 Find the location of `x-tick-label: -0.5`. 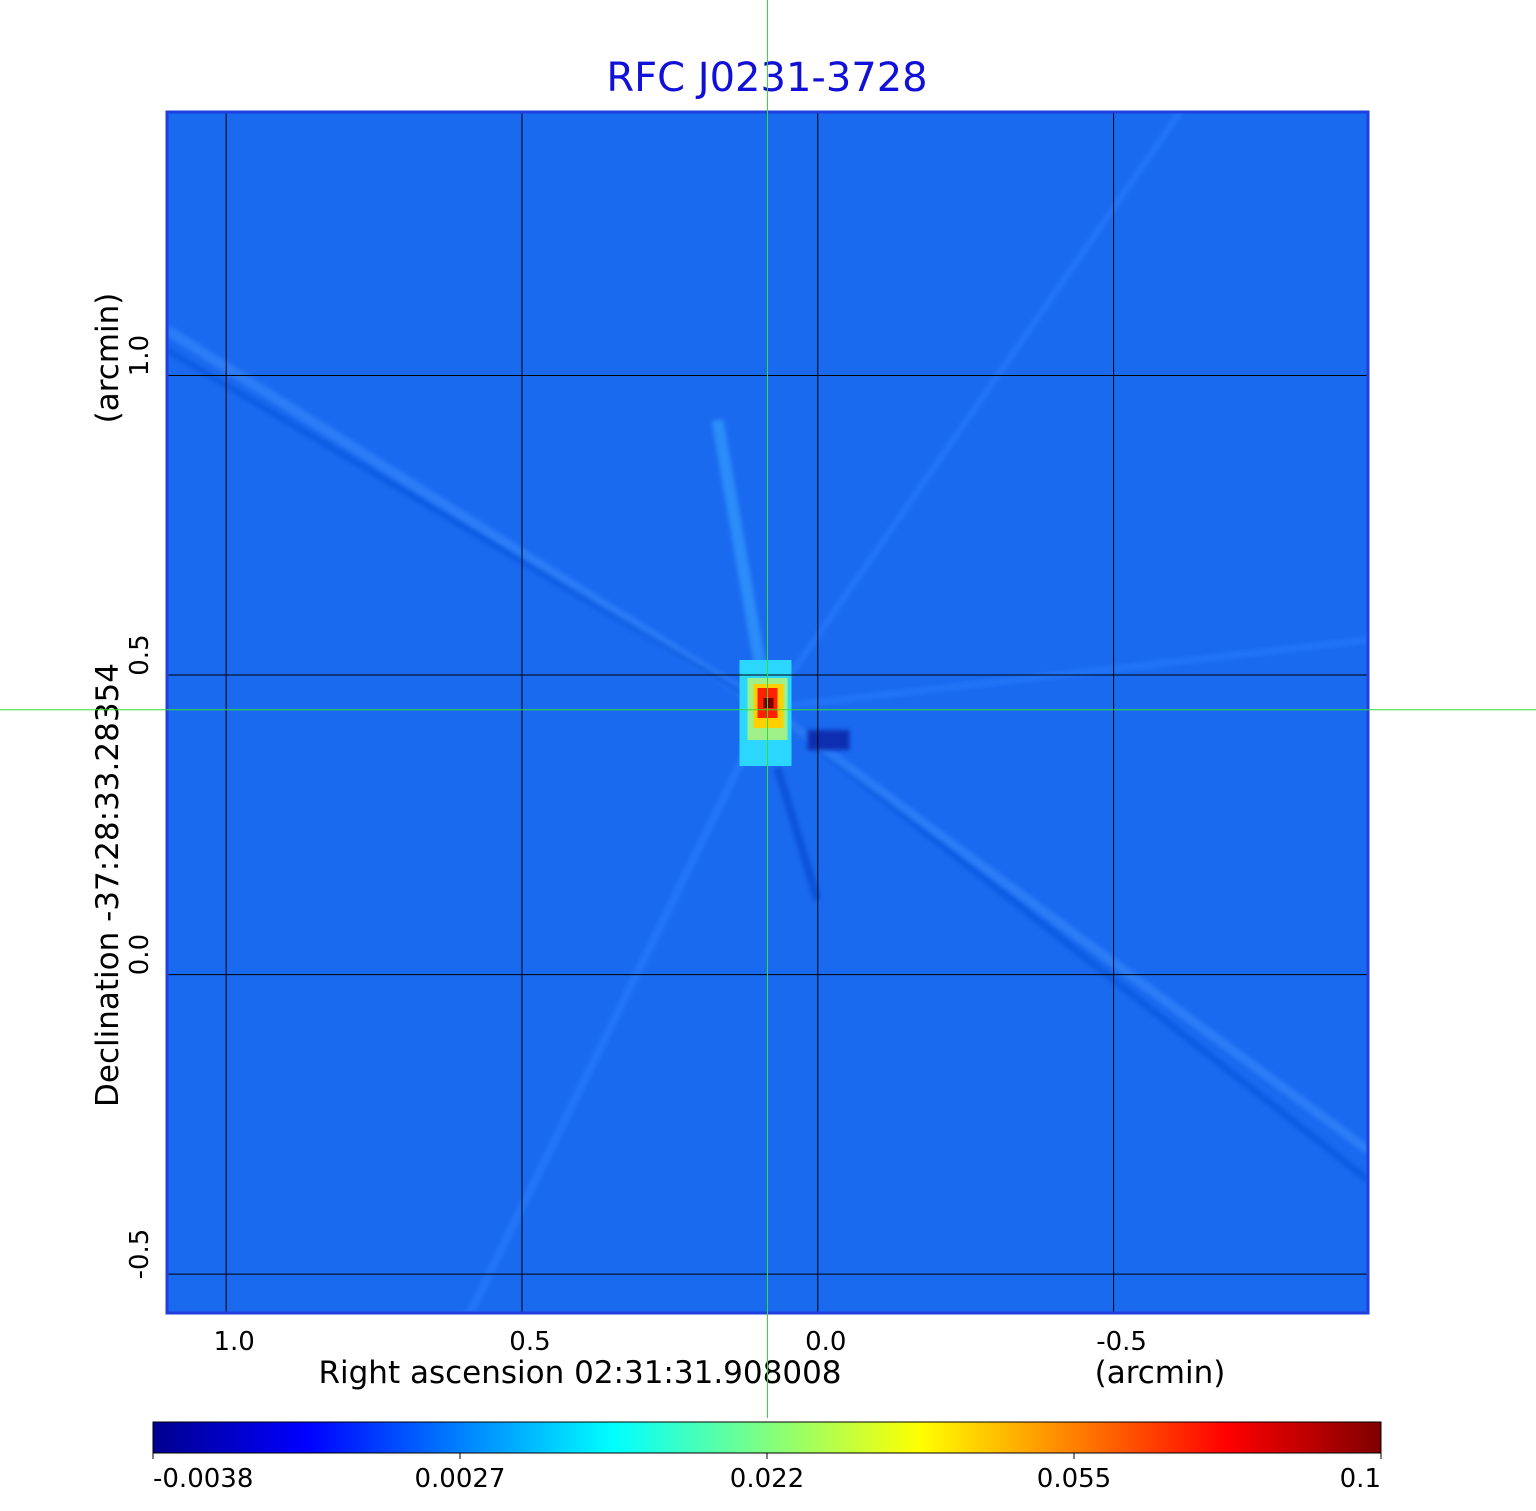

x-tick-label: -0.5 is located at coordinates (1121, 1342).